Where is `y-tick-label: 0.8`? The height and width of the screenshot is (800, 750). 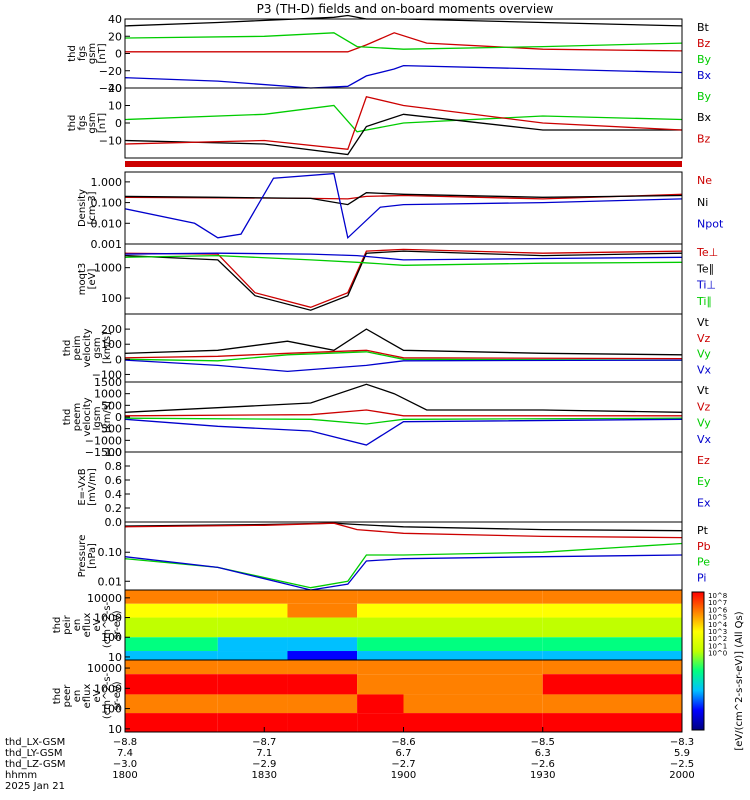
y-tick-label: 0.8 is located at coordinates (114, 466).